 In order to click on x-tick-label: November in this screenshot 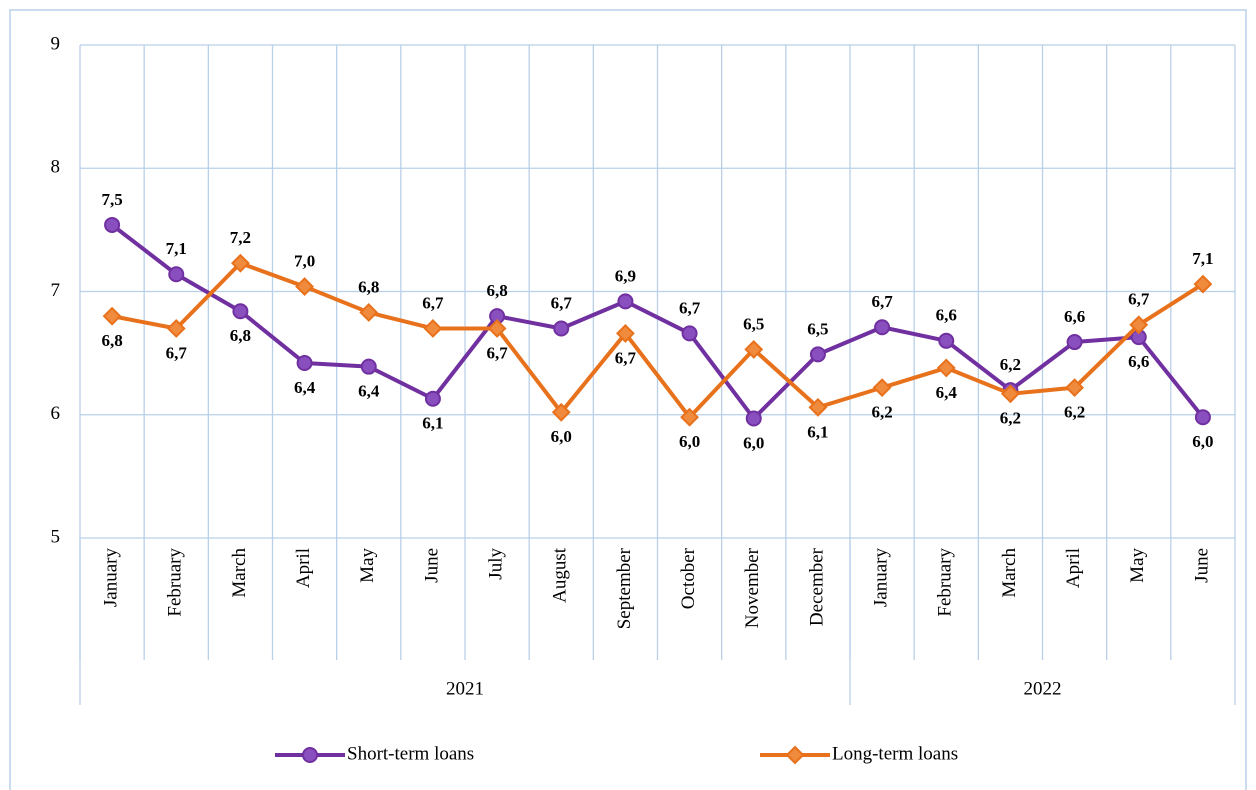, I will do `click(752, 587)`.